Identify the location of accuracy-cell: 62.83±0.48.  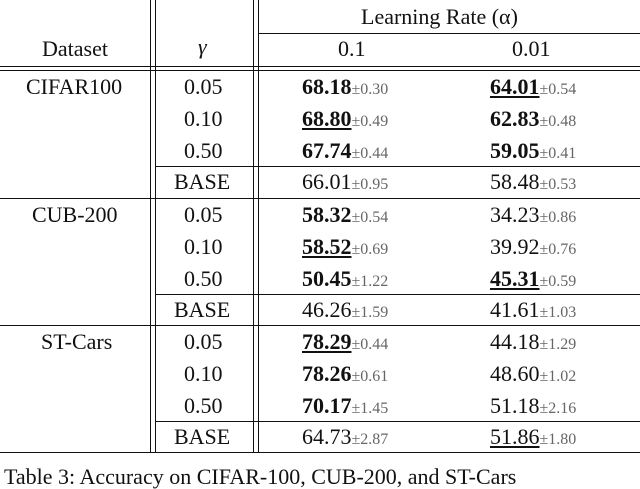
(533, 118).